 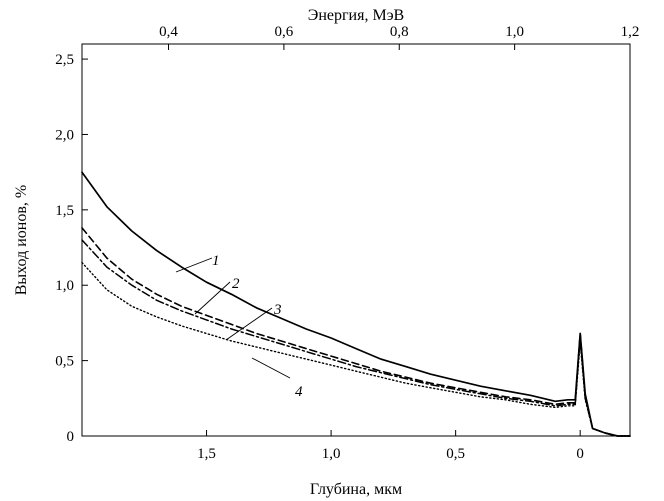 What do you see at coordinates (284, 32) in the screenshot?
I see `x2-tick-label-1: 0,6` at bounding box center [284, 32].